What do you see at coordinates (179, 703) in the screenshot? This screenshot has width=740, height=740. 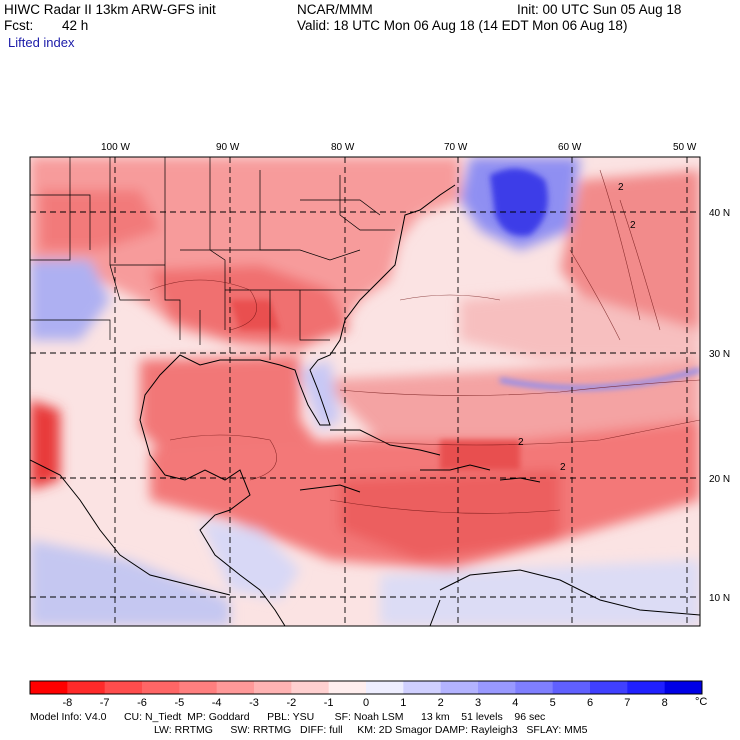 I see `colorbar-tick-label: -5` at bounding box center [179, 703].